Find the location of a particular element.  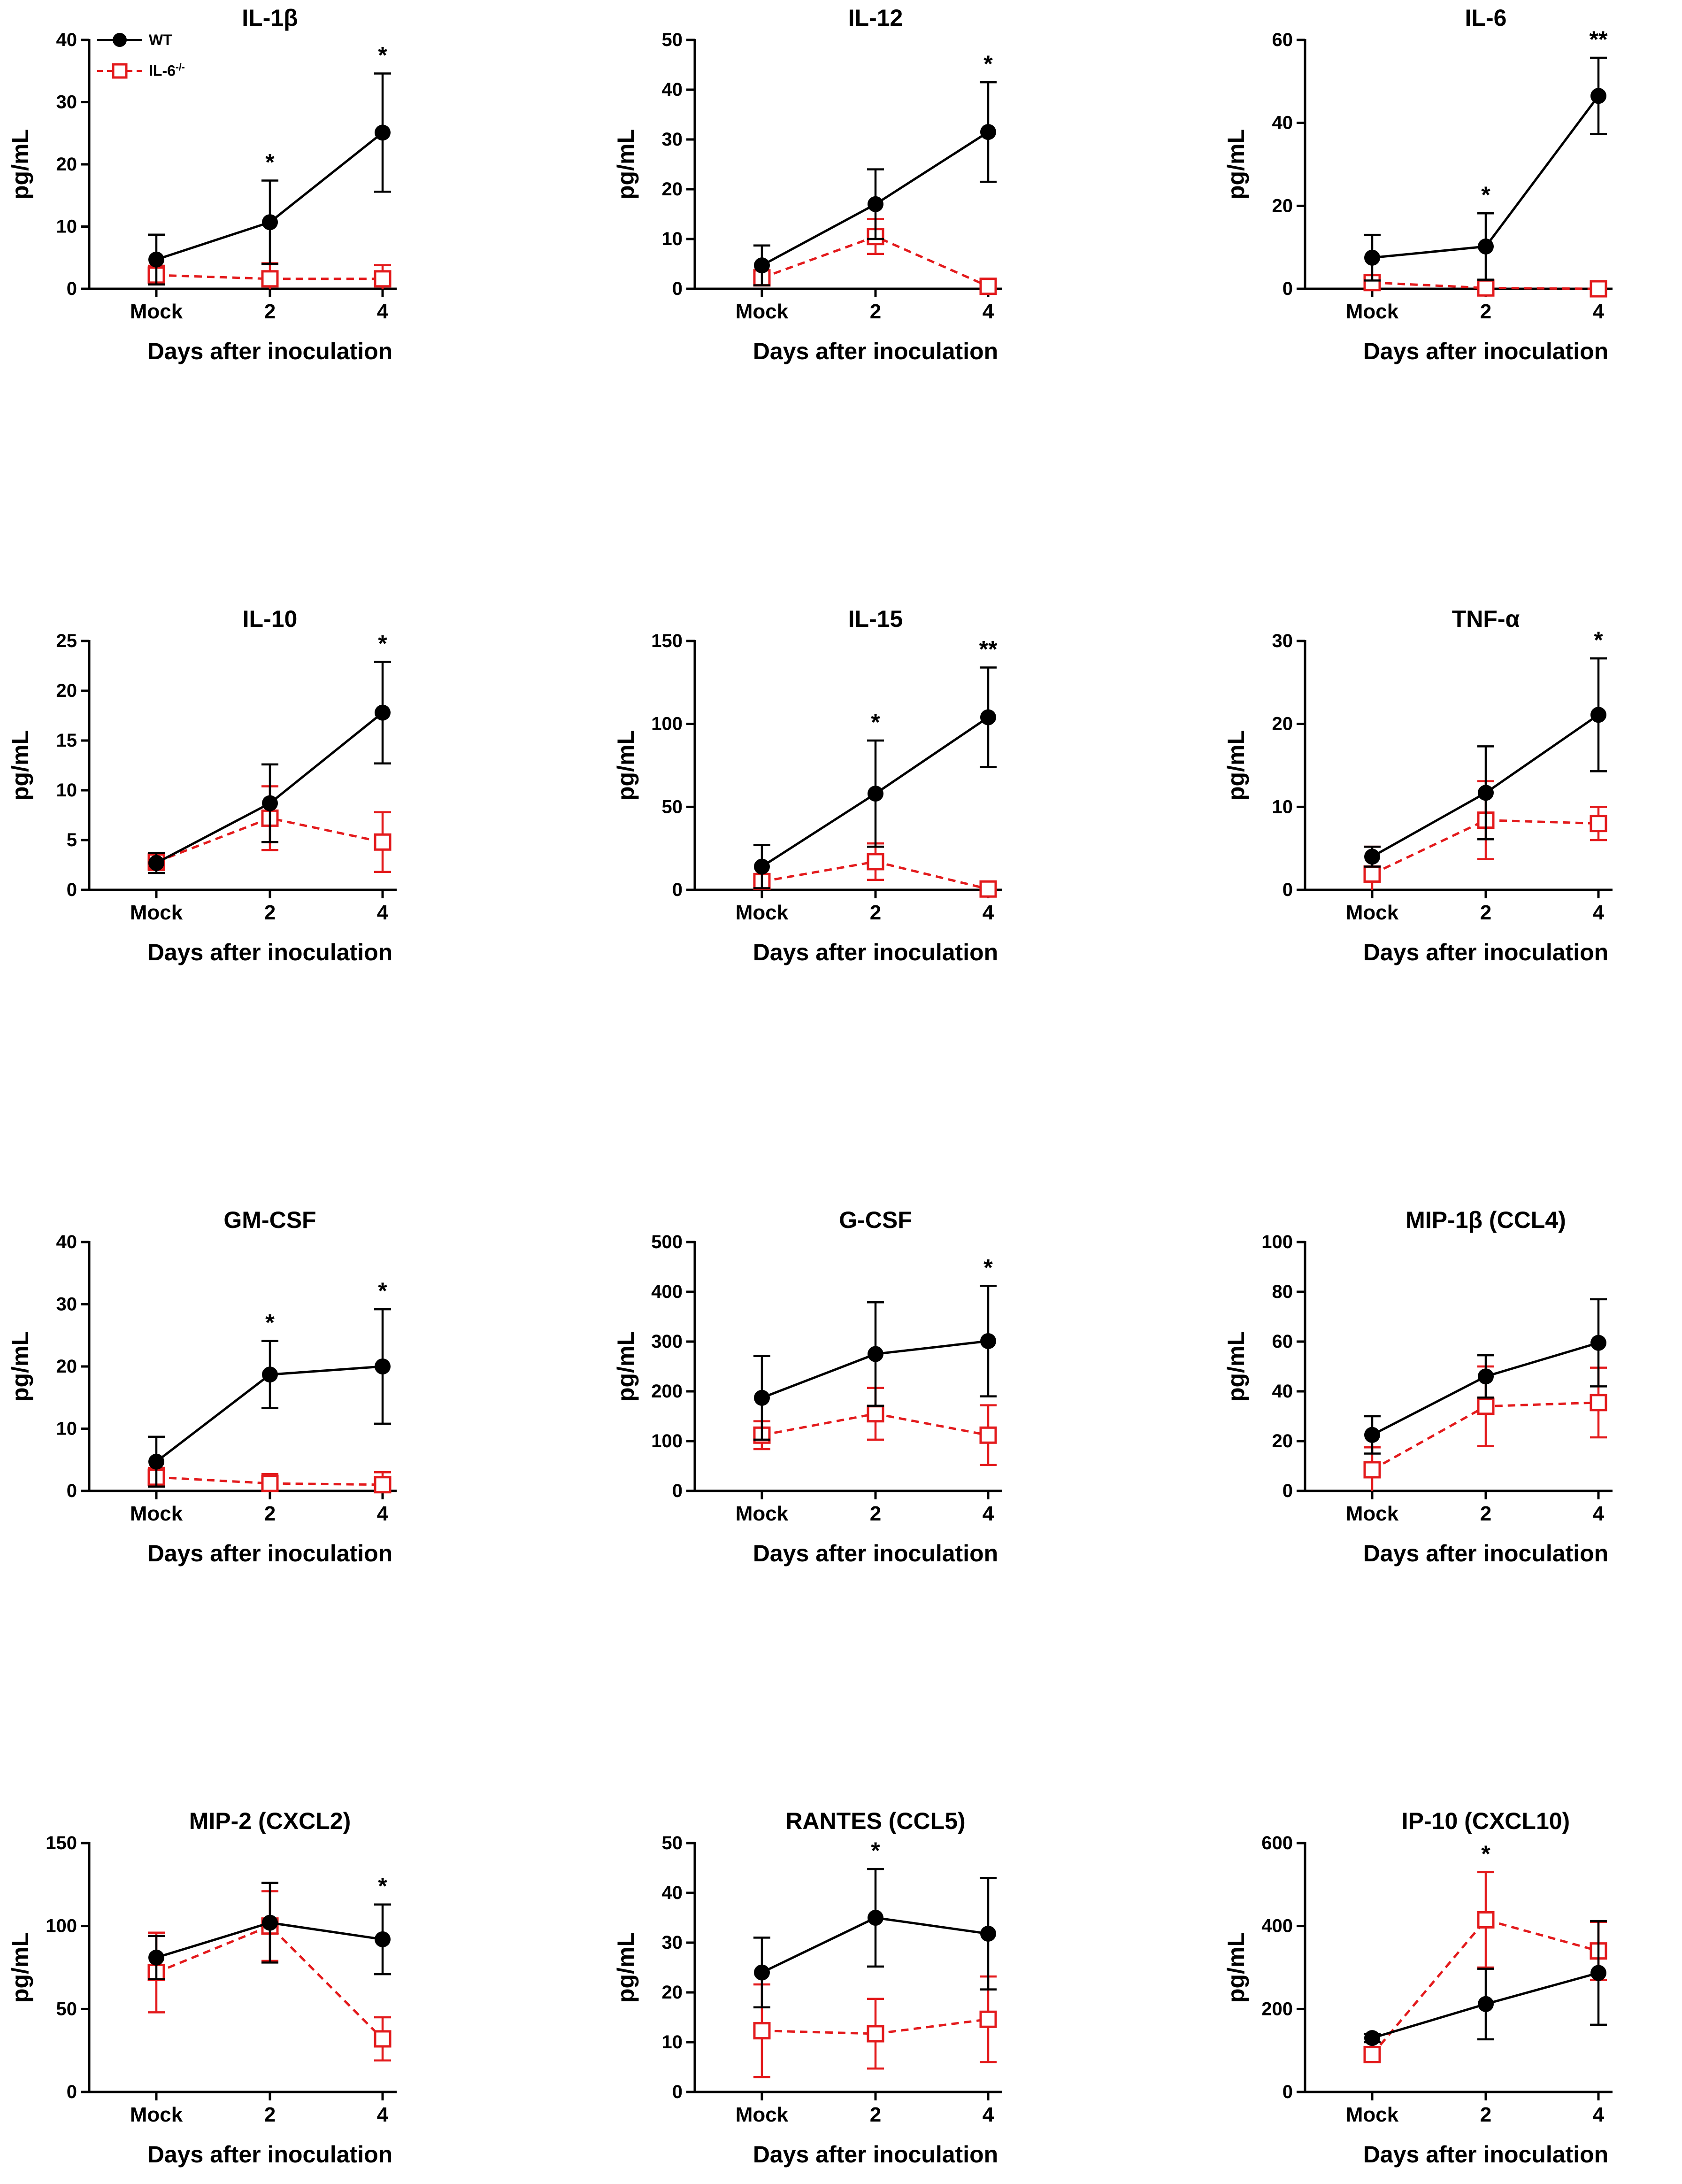

y-tick-label: 80 is located at coordinates (1282, 1291).